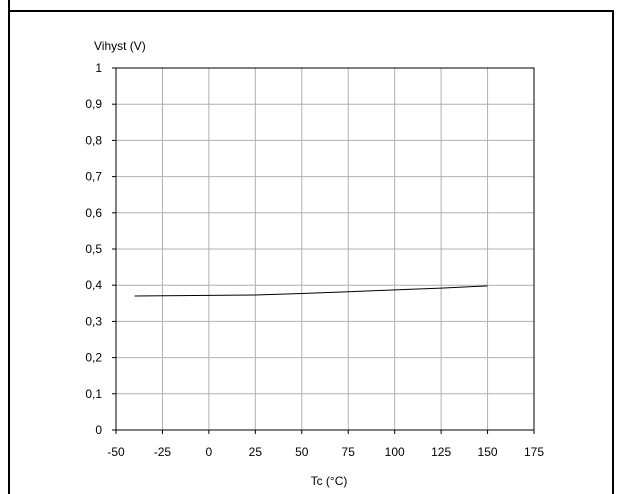  I want to click on y-tick-labels: 0 0,1 0,2 0,3 0,4 0,5 0,6 0,7 0,8 0,9 1, so click(100, 249).